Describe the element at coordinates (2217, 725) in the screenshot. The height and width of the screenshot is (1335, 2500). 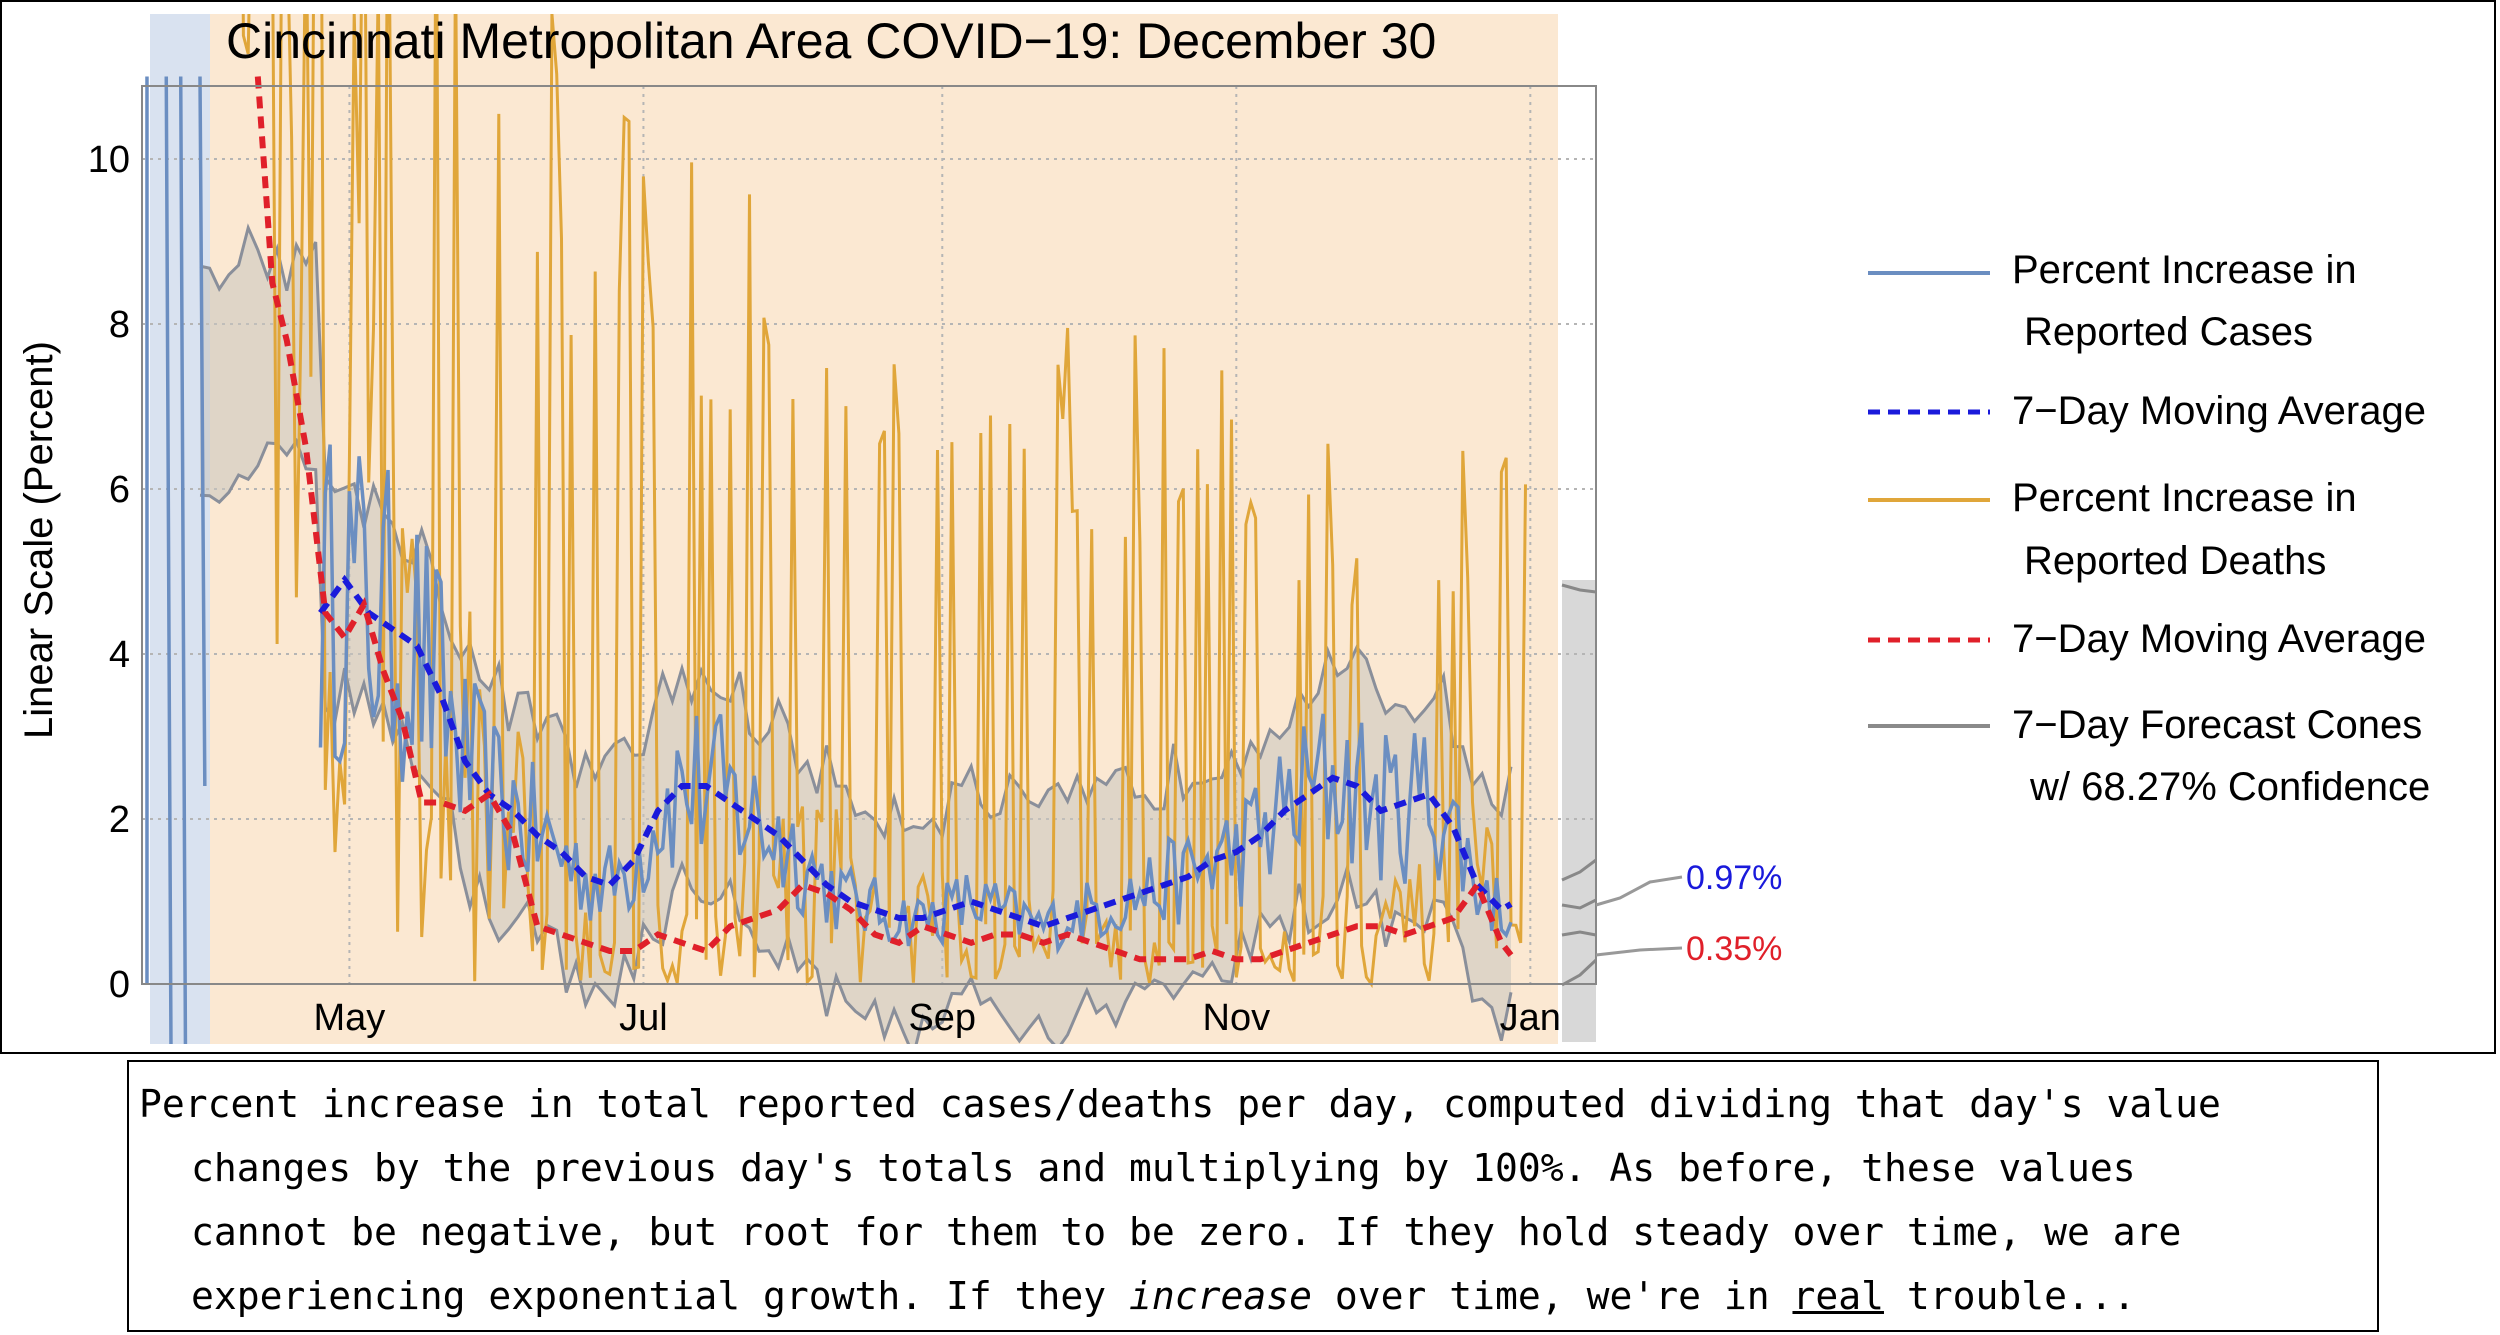
I see `legend-cones-line1: 7−Day Forecast Cones` at that location.